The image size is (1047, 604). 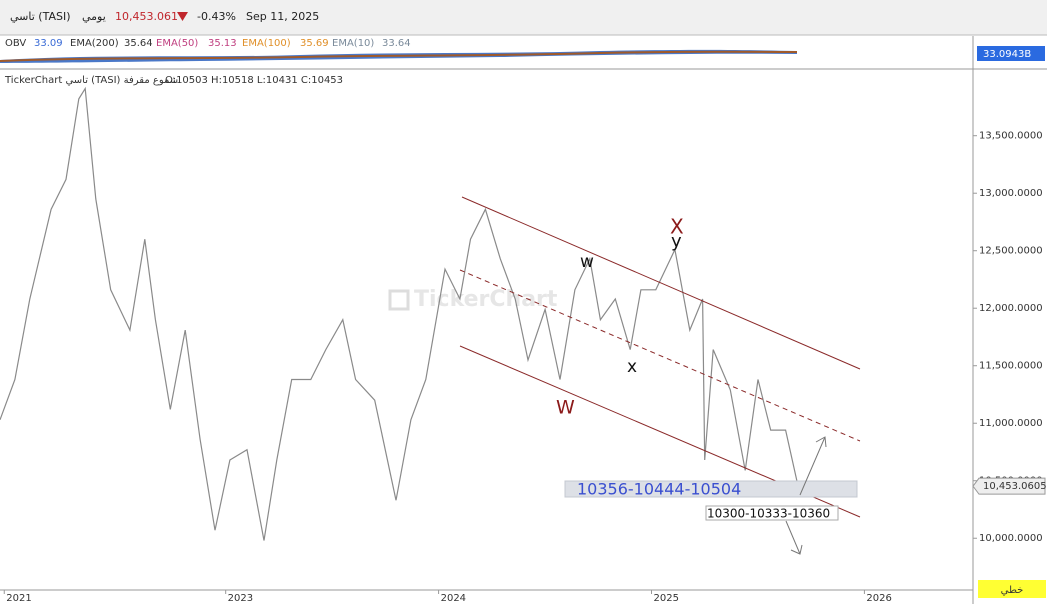 I want to click on obv-value: 33.09, so click(x=48, y=43).